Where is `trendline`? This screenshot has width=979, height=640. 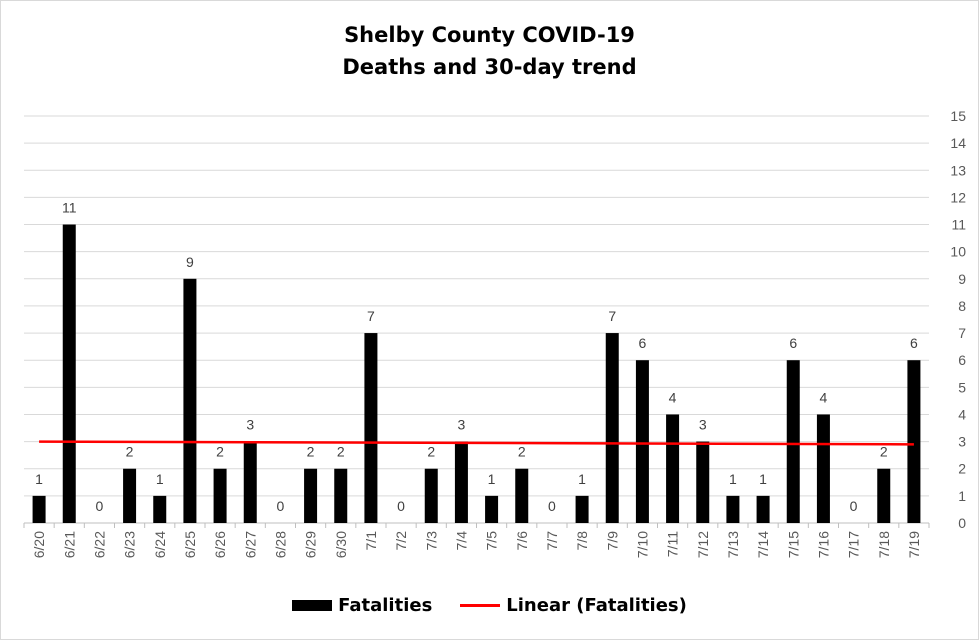 trendline is located at coordinates (476, 443).